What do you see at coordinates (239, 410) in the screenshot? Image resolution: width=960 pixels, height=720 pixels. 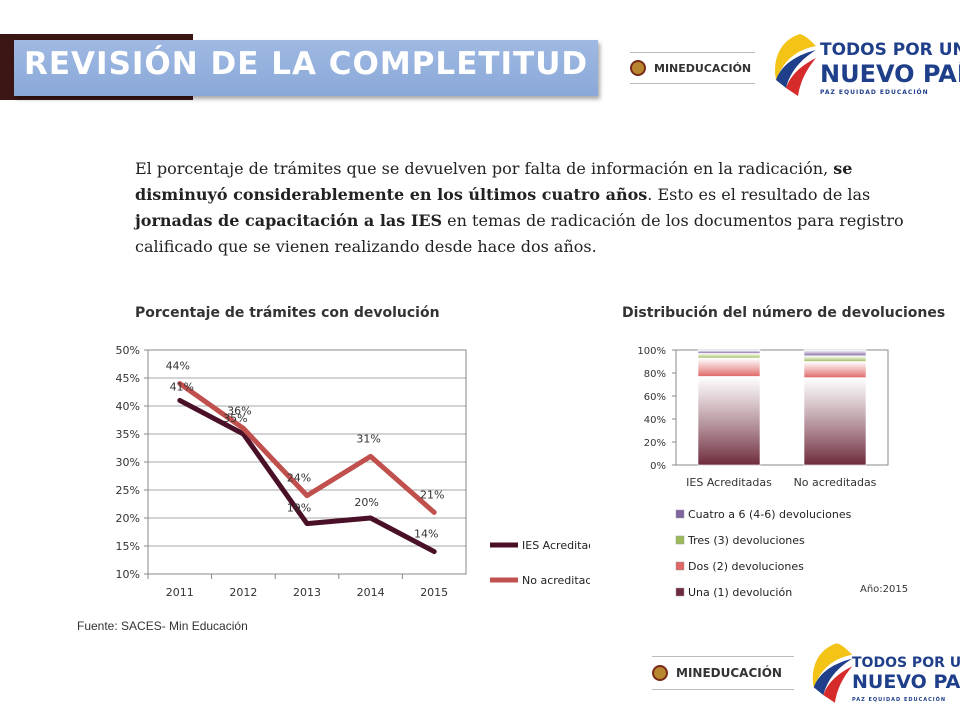 I see `data-label: 36%` at bounding box center [239, 410].